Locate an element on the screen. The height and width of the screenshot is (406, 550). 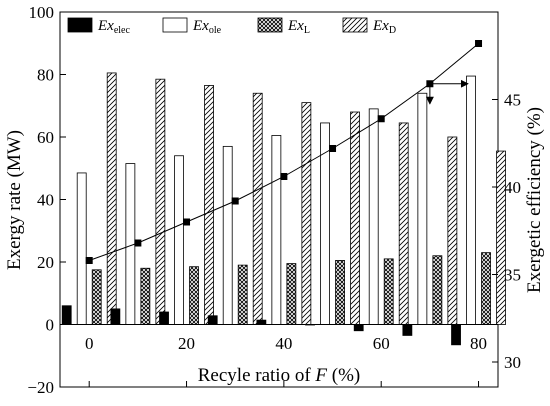
x-tick-label-0: 0 is located at coordinates (89, 343).